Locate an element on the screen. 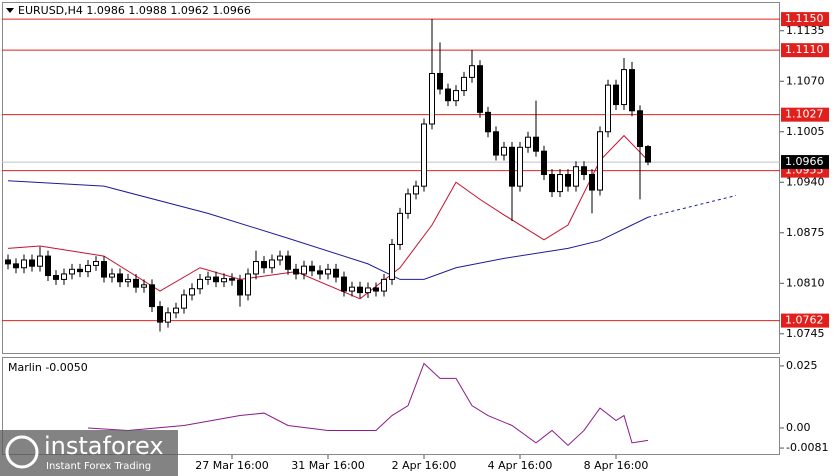 This screenshot has height=476, width=838. logo-tagline: Instant Forex Trading is located at coordinates (98, 466).